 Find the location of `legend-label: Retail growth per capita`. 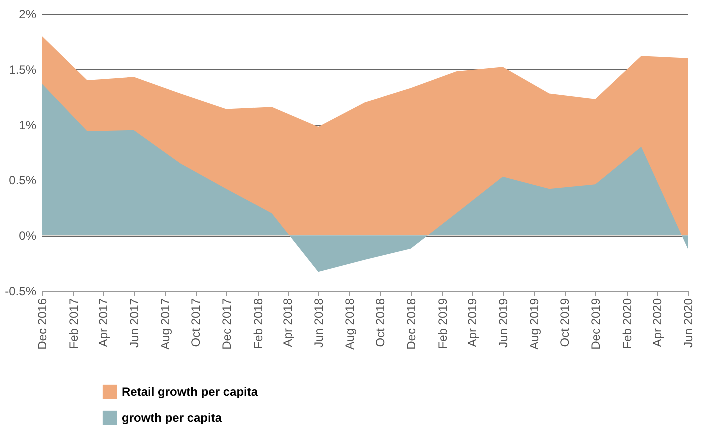

legend-label: Retail growth per capita is located at coordinates (190, 392).